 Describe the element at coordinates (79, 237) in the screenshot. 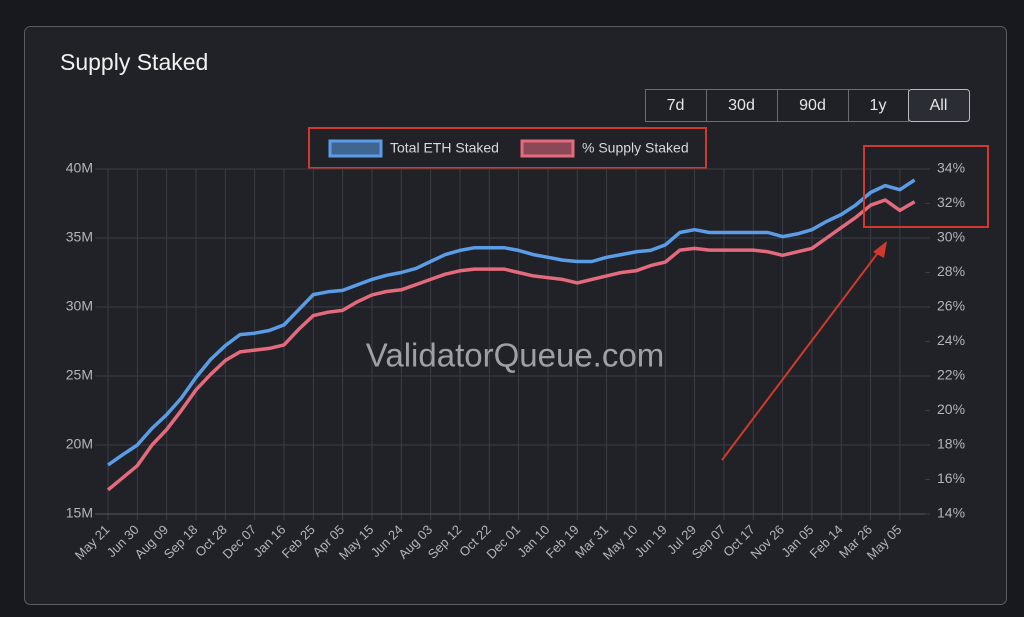

I see `y-tick-label: 35M` at that location.